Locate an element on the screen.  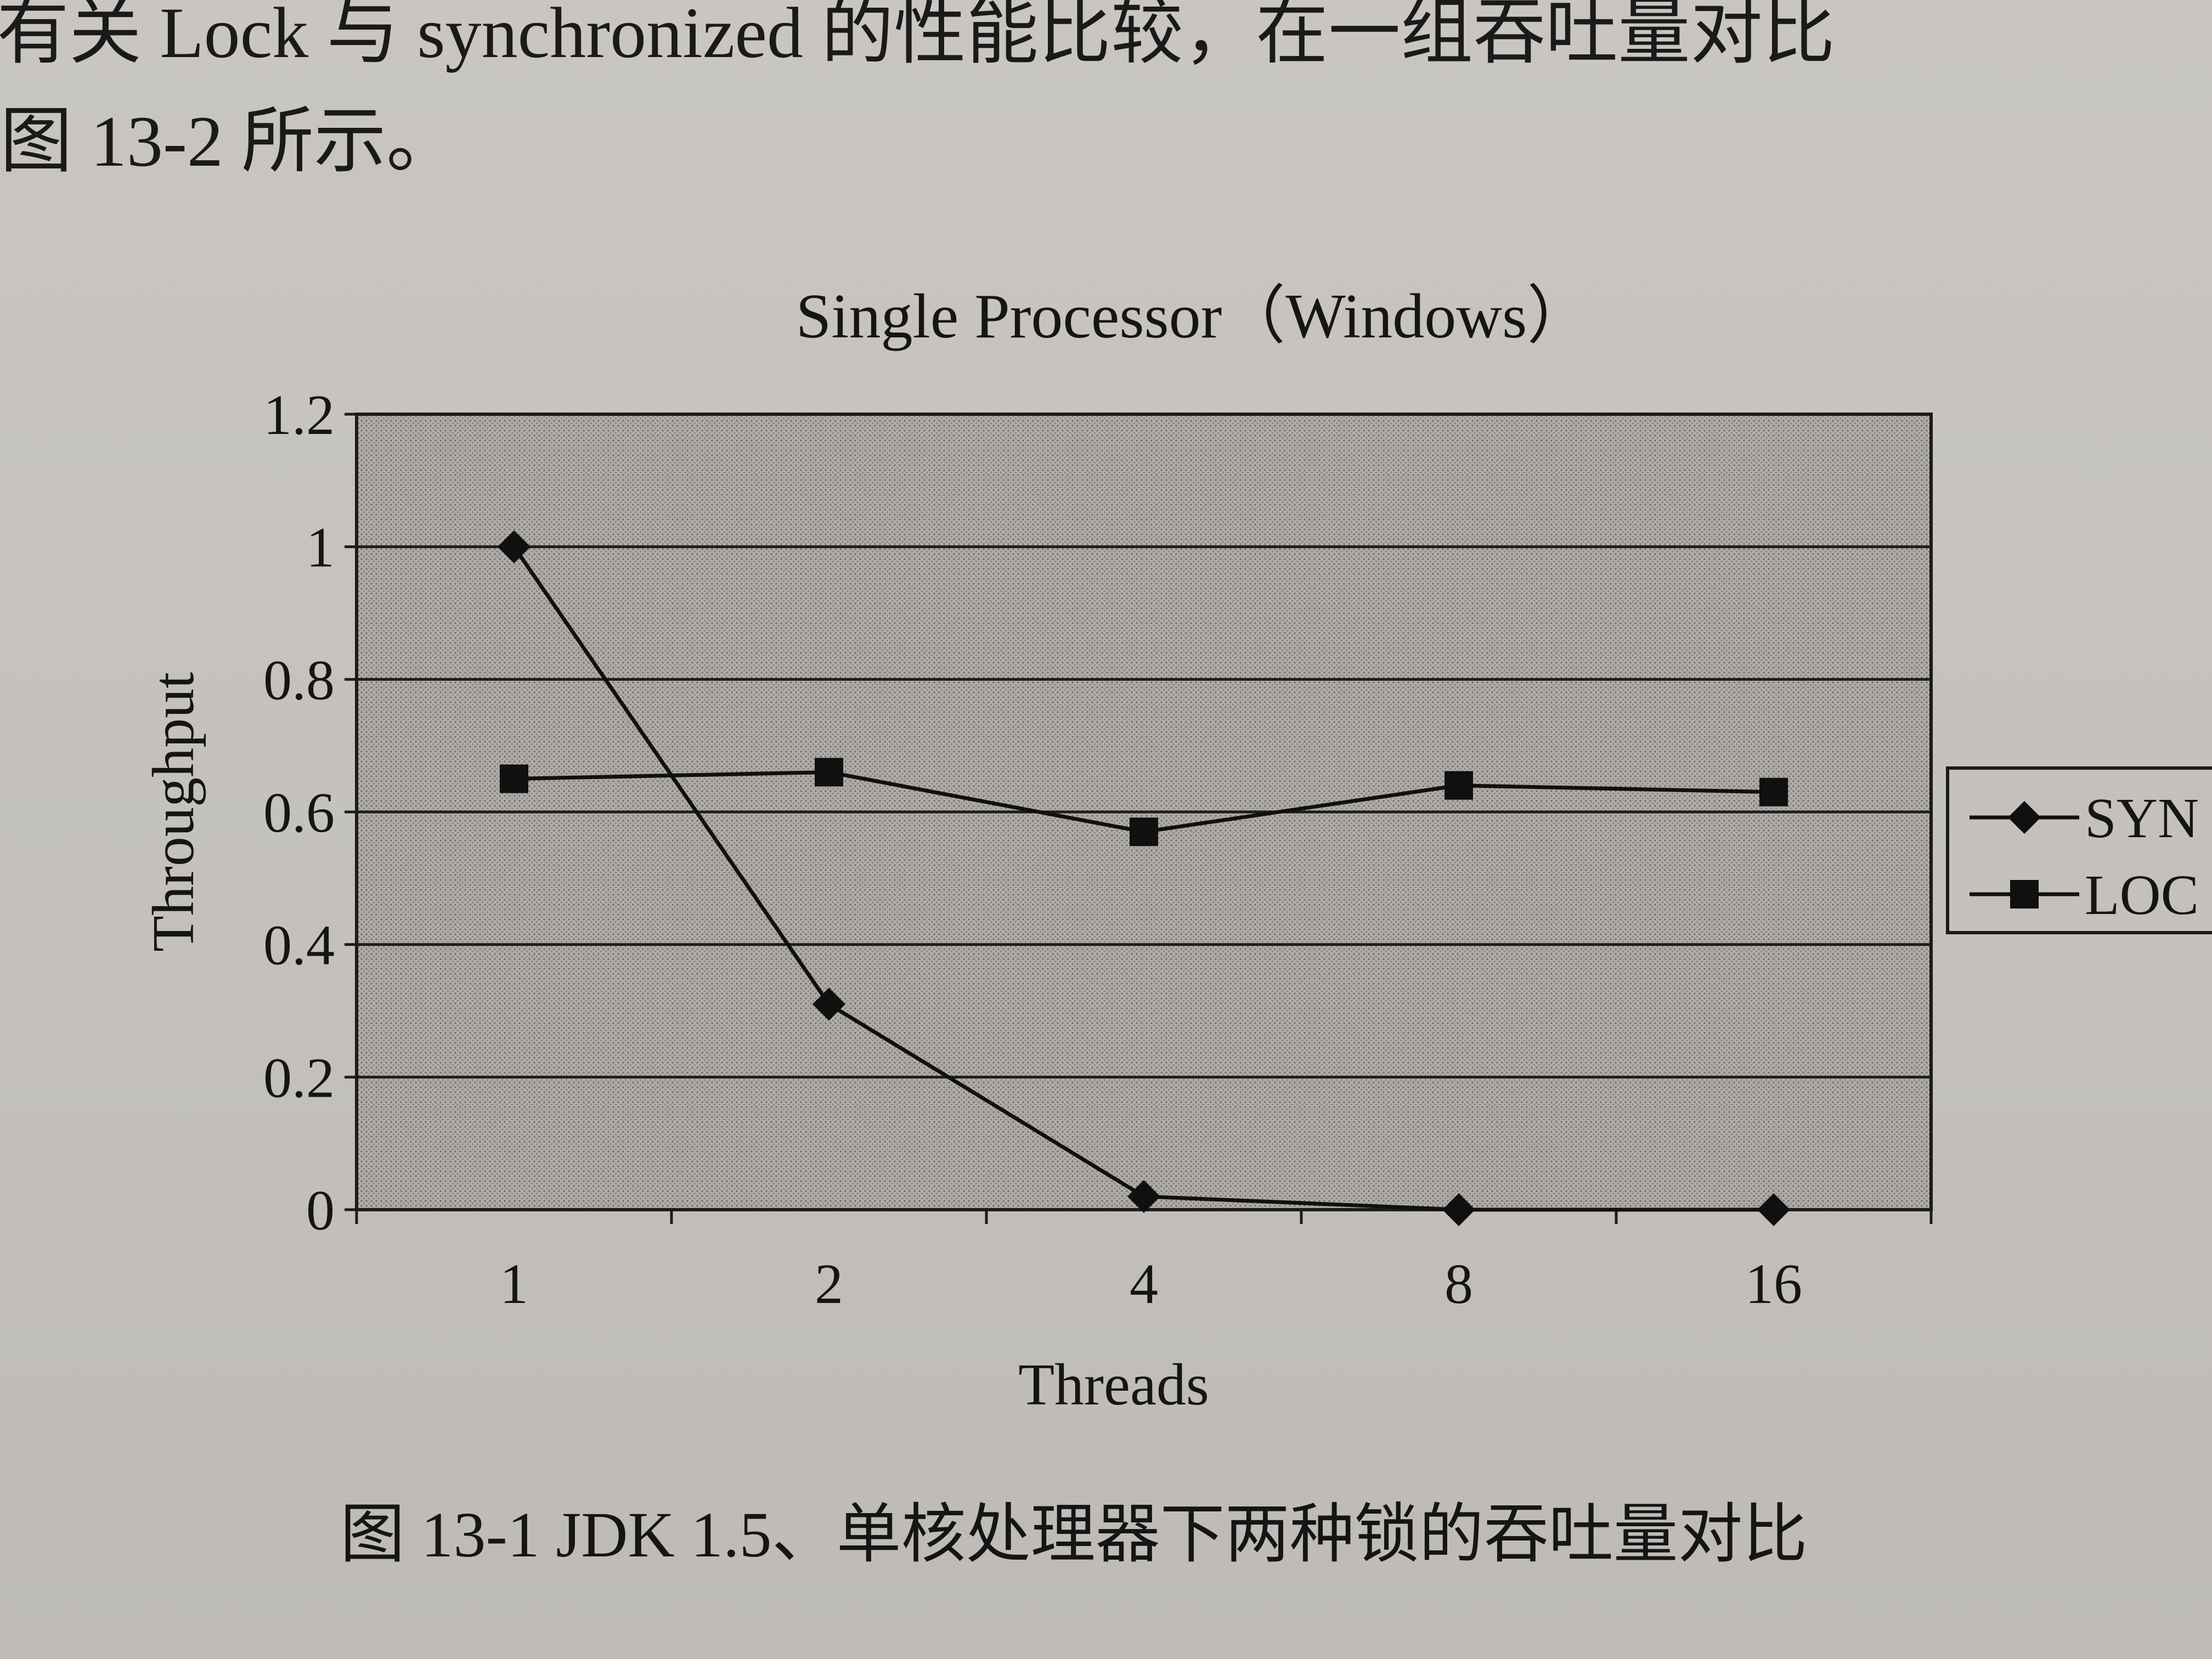
x-axis: 1 2 4 8 16 is located at coordinates (1144, 1262).